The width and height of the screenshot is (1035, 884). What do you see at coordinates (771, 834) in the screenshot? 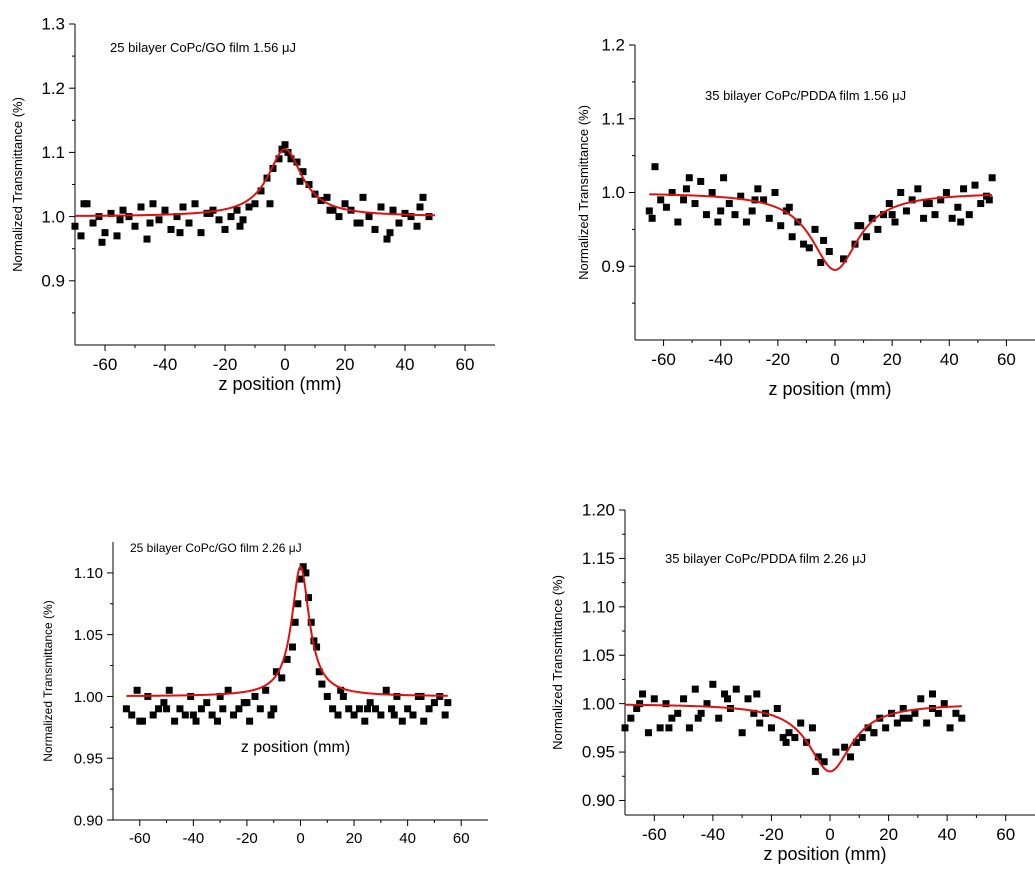
I see `x-tick-label: -20` at bounding box center [771, 834].